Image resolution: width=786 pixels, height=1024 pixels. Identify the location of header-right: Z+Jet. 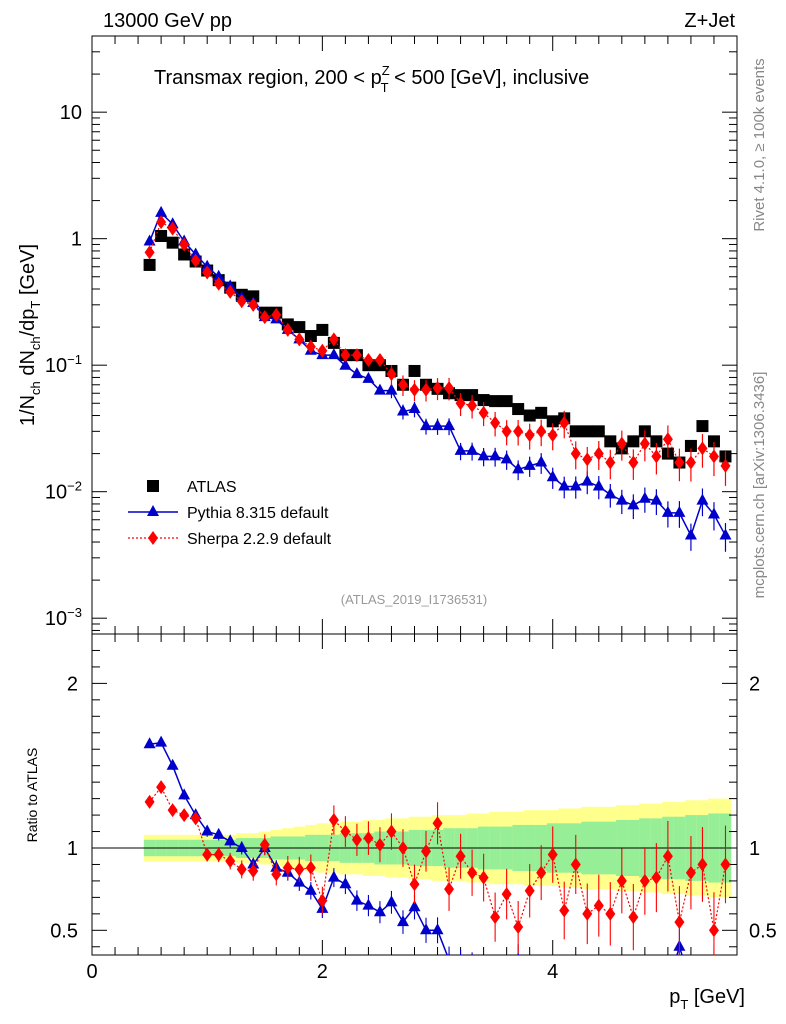
(709, 21).